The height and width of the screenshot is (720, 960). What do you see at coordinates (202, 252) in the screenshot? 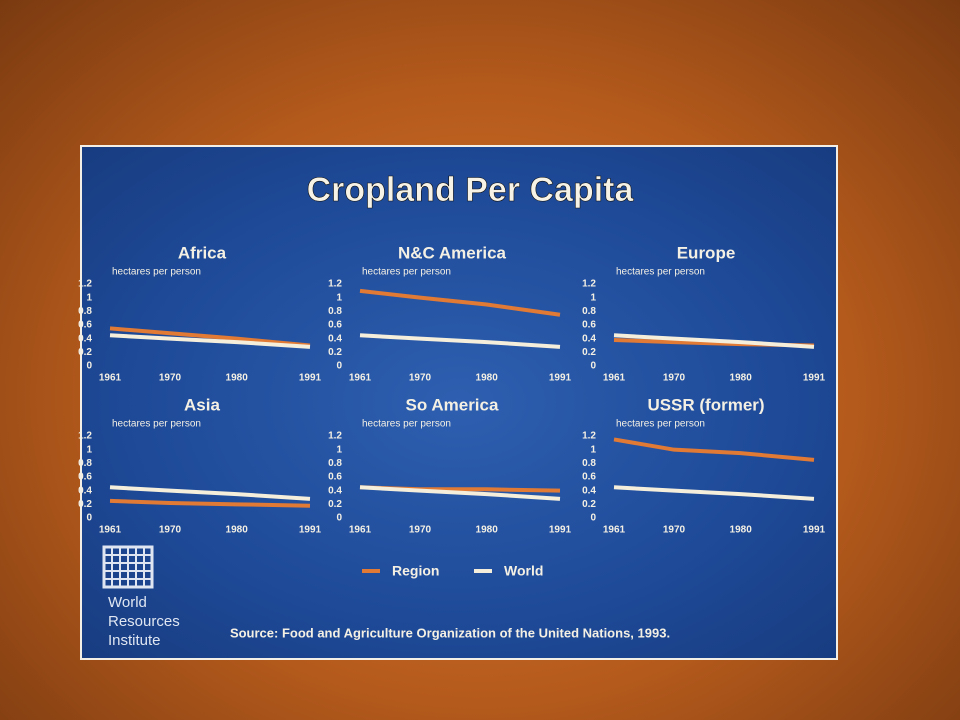
I see `chart-title: Africa` at bounding box center [202, 252].